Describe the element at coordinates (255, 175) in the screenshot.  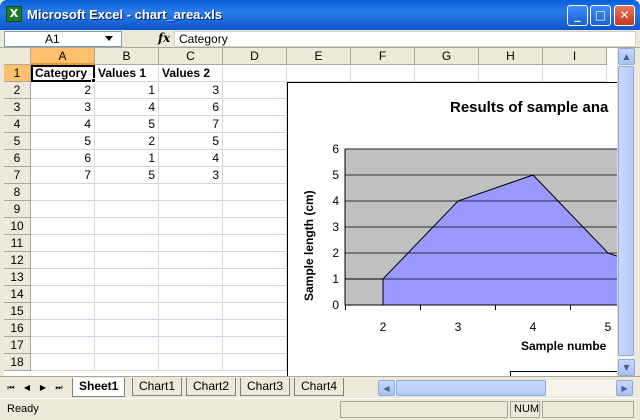
I see `cell-d7` at that location.